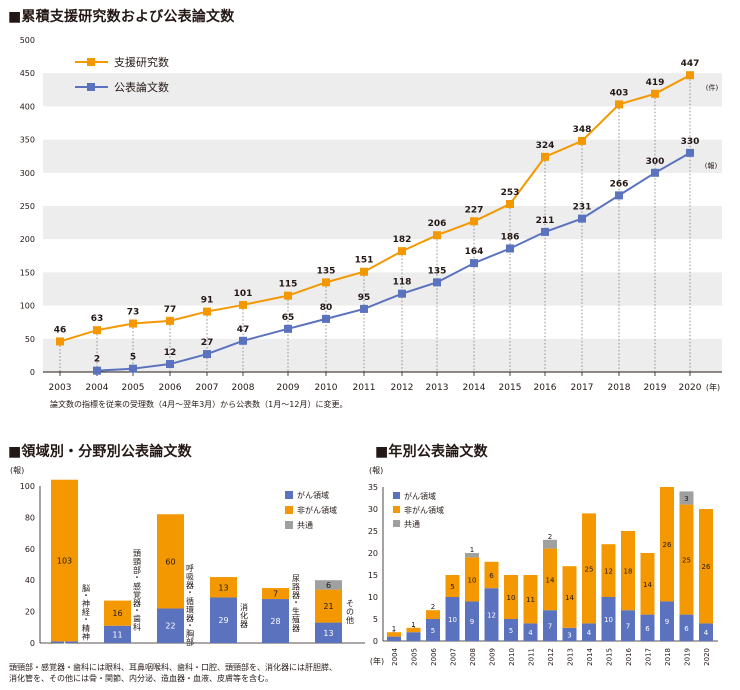 The image size is (740, 690). What do you see at coordinates (649, 657) in the screenshot?
I see `year-tick-label: 2017` at bounding box center [649, 657].